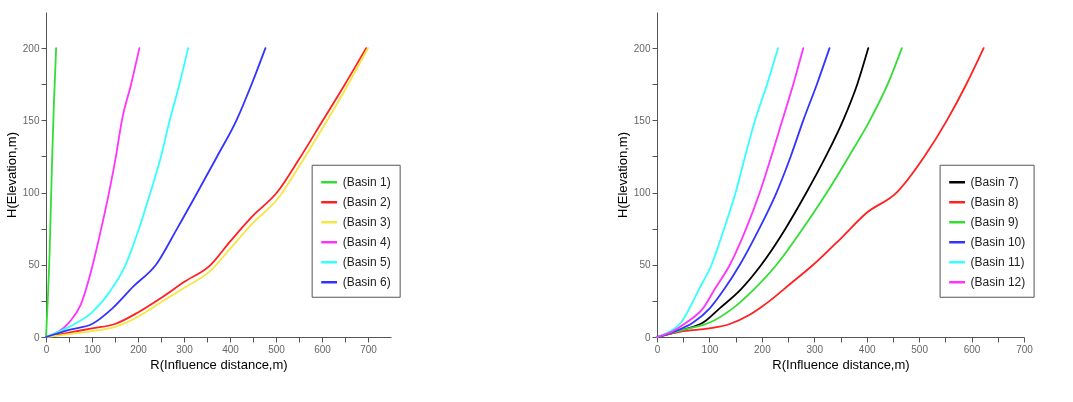 The width and height of the screenshot is (1073, 402). Describe the element at coordinates (366, 182) in the screenshot. I see `legend-label: (Basin 1)` at that location.